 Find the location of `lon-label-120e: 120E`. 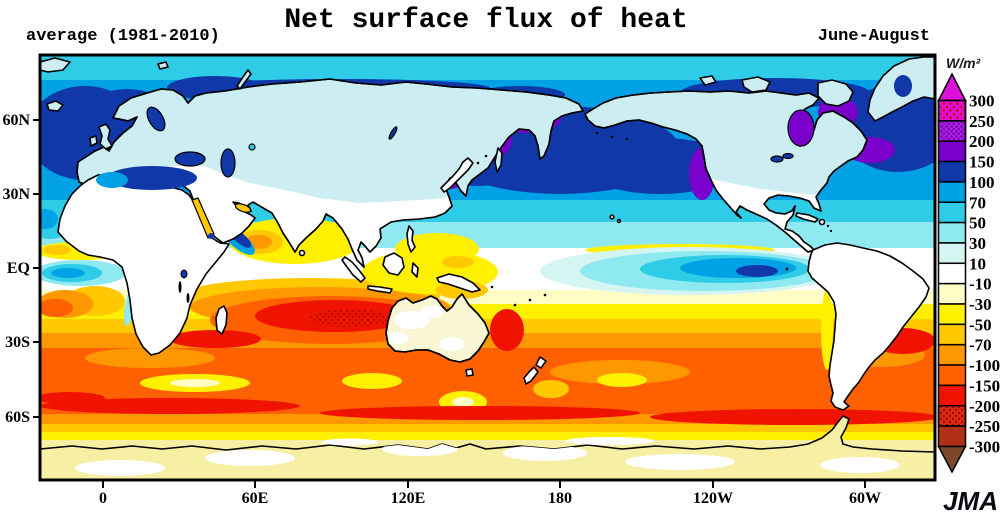

lon-label-120e: 120E is located at coordinates (408, 498).